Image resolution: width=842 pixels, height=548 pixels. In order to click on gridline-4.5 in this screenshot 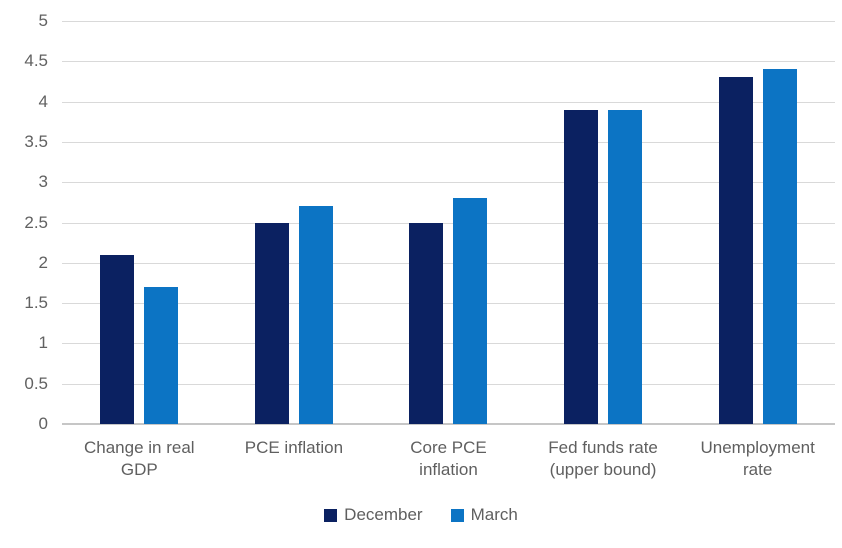, I will do `click(448, 62)`.